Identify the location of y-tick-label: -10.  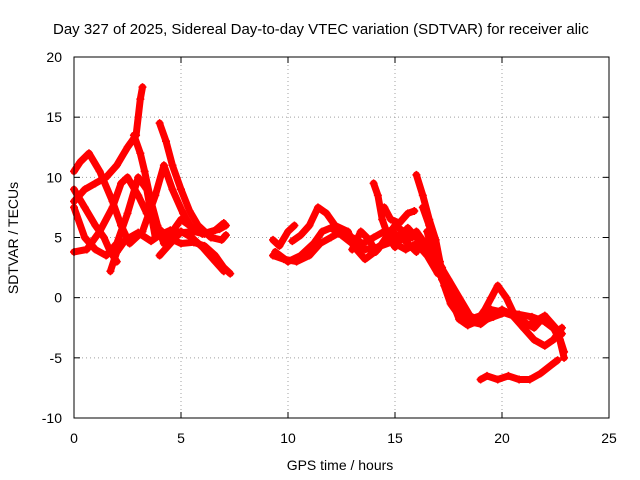
(52, 418).